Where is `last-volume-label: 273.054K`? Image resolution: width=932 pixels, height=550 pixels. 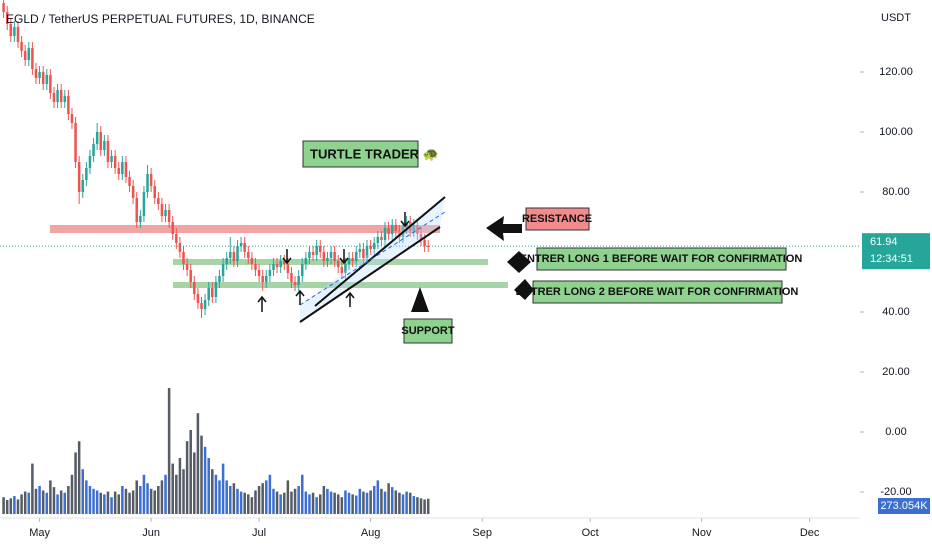
last-volume-label: 273.054K is located at coordinates (904, 506).